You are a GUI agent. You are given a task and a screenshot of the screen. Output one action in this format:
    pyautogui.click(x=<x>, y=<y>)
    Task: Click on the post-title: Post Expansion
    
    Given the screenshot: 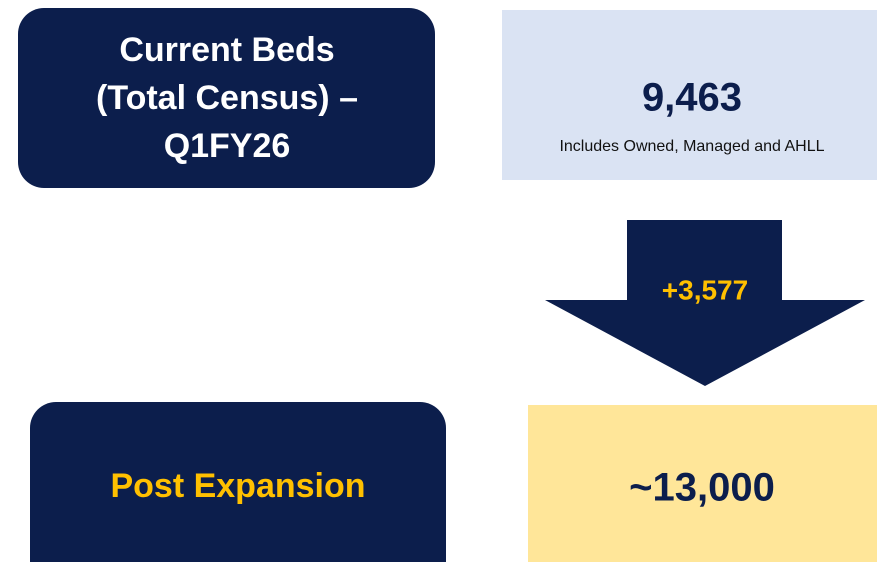 What is the action you would take?
    pyautogui.click(x=237, y=486)
    